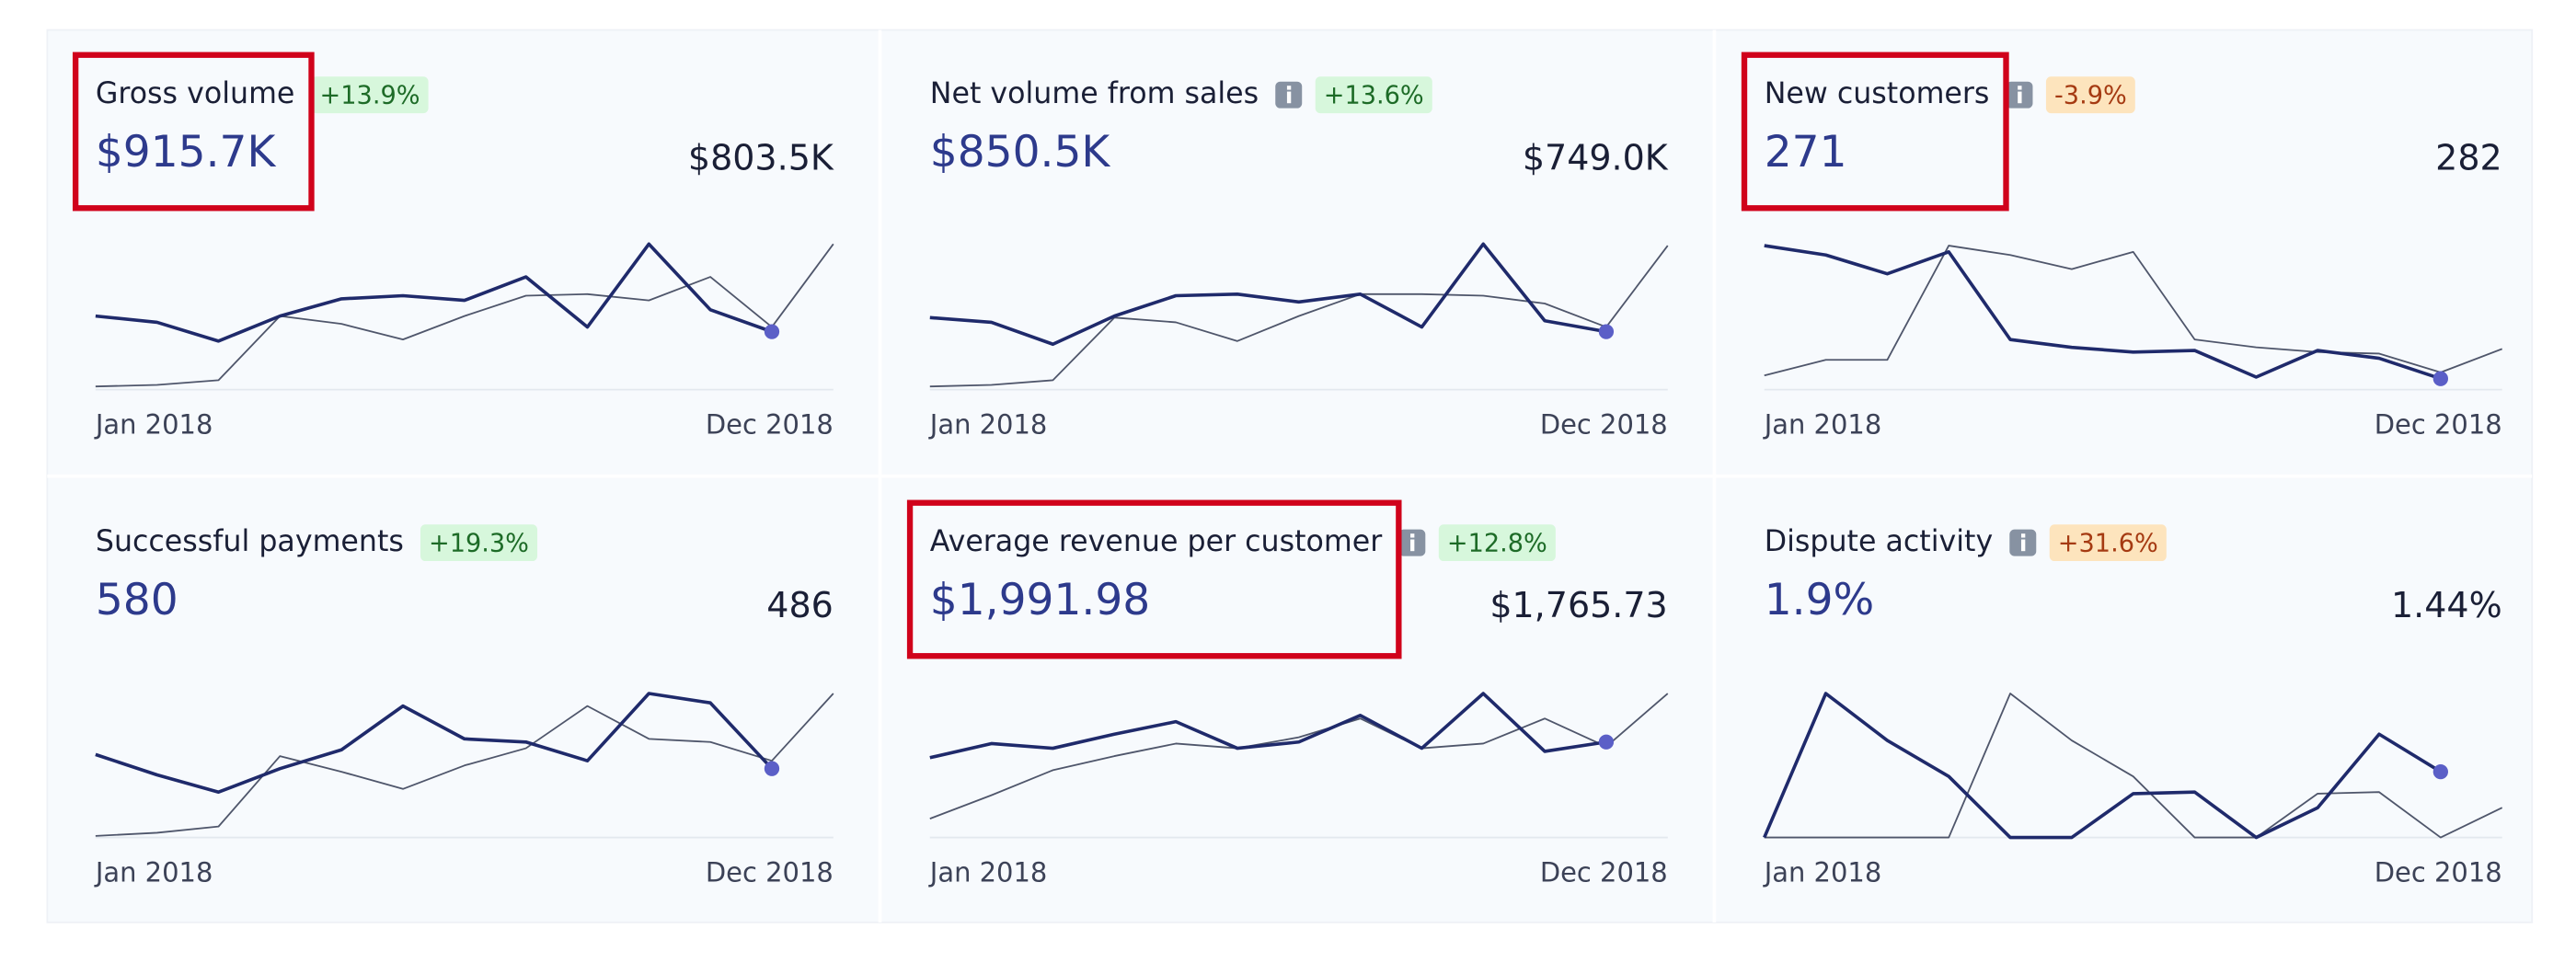 The width and height of the screenshot is (2576, 974). I want to click on change-text: +19.3%, so click(479, 543).